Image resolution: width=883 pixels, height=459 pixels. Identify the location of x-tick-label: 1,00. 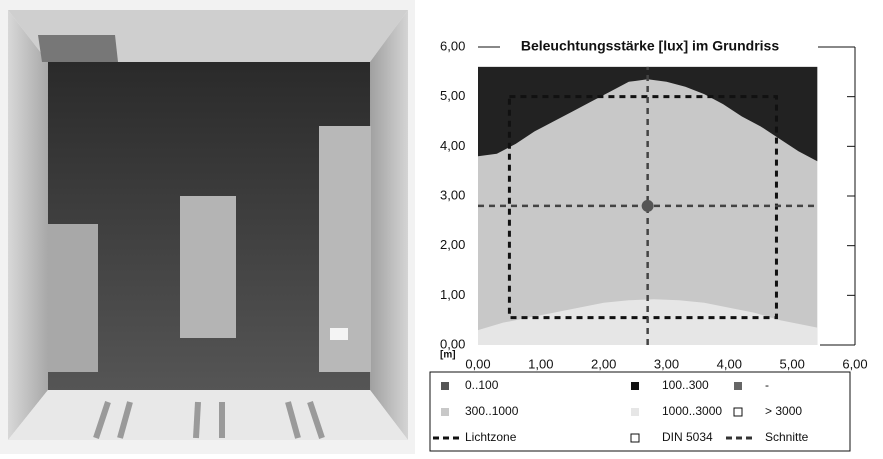
(540, 363).